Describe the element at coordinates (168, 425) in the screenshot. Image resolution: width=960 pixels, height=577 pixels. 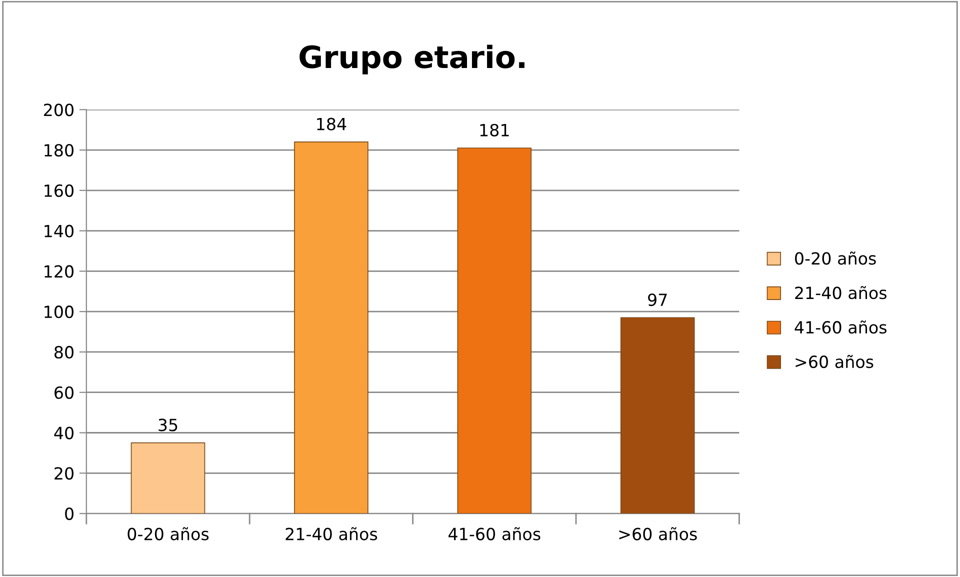
I see `data-label: 35` at that location.